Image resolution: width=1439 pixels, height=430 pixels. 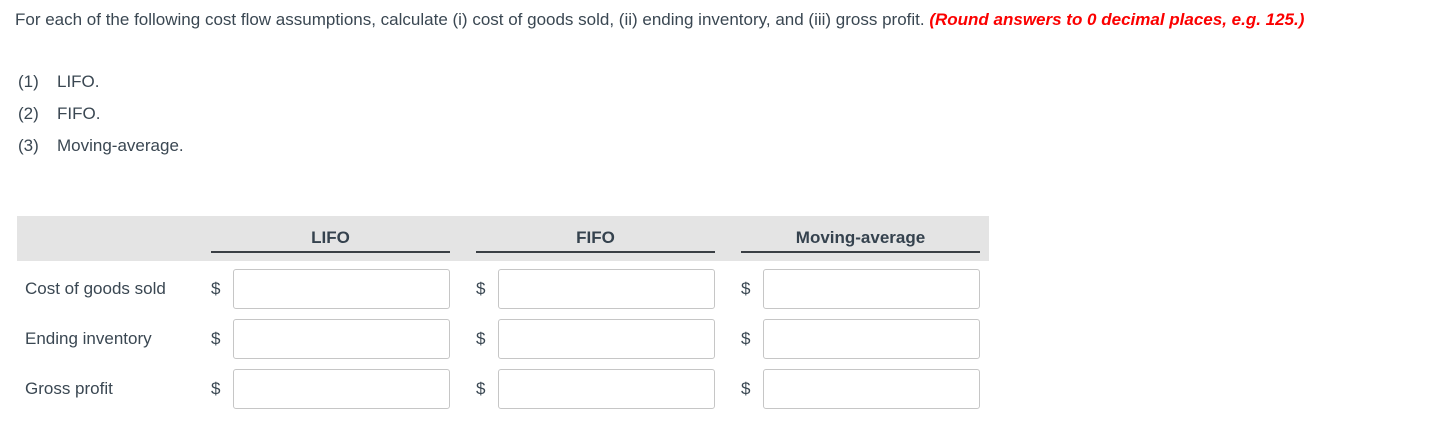 What do you see at coordinates (78, 81) in the screenshot?
I see `assumption-label: LIFO.` at bounding box center [78, 81].